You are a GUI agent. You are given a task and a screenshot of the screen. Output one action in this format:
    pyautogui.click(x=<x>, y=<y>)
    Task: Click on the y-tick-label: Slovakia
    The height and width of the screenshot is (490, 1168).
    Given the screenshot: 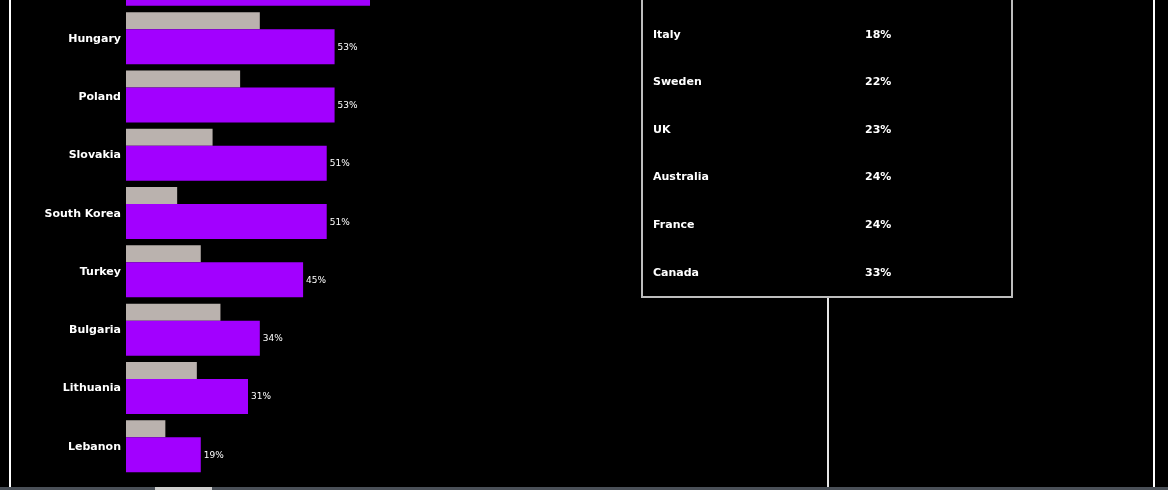 What is the action you would take?
    pyautogui.click(x=94, y=155)
    